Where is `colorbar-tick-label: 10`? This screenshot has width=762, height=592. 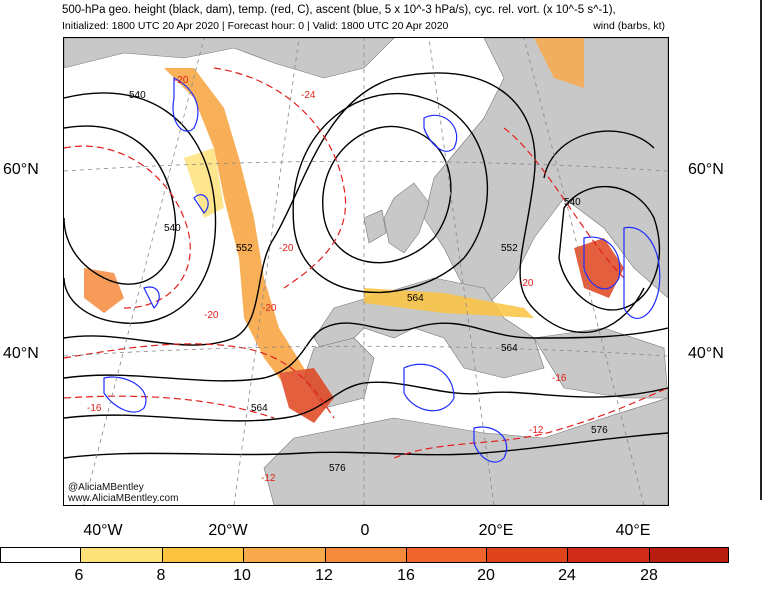
colorbar-tick-label: 10 is located at coordinates (242, 575).